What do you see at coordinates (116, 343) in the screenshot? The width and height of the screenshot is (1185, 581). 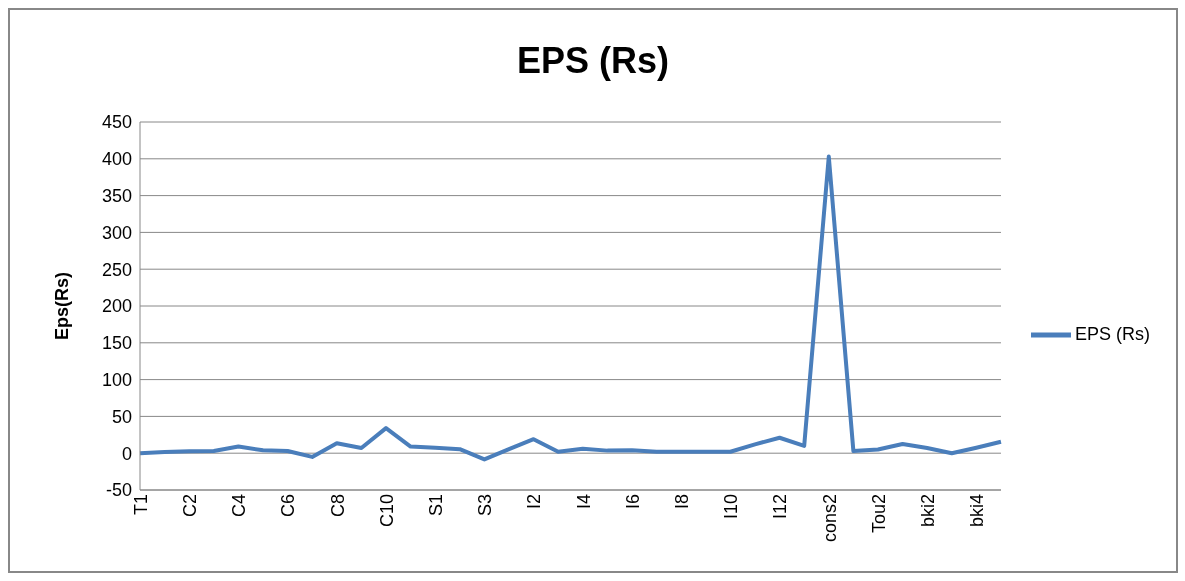 I see `y-tick-label: 150` at bounding box center [116, 343].